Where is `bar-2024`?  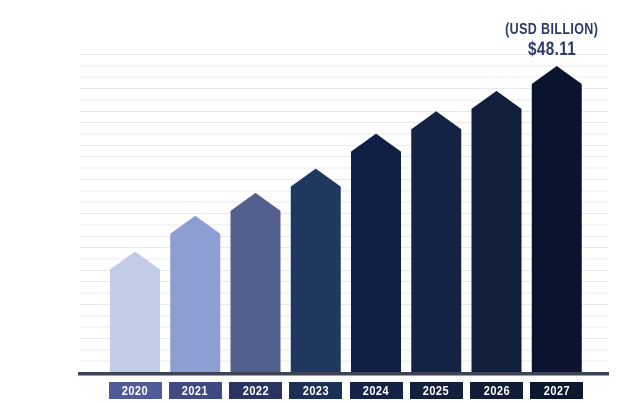 bar-2024 is located at coordinates (376, 253).